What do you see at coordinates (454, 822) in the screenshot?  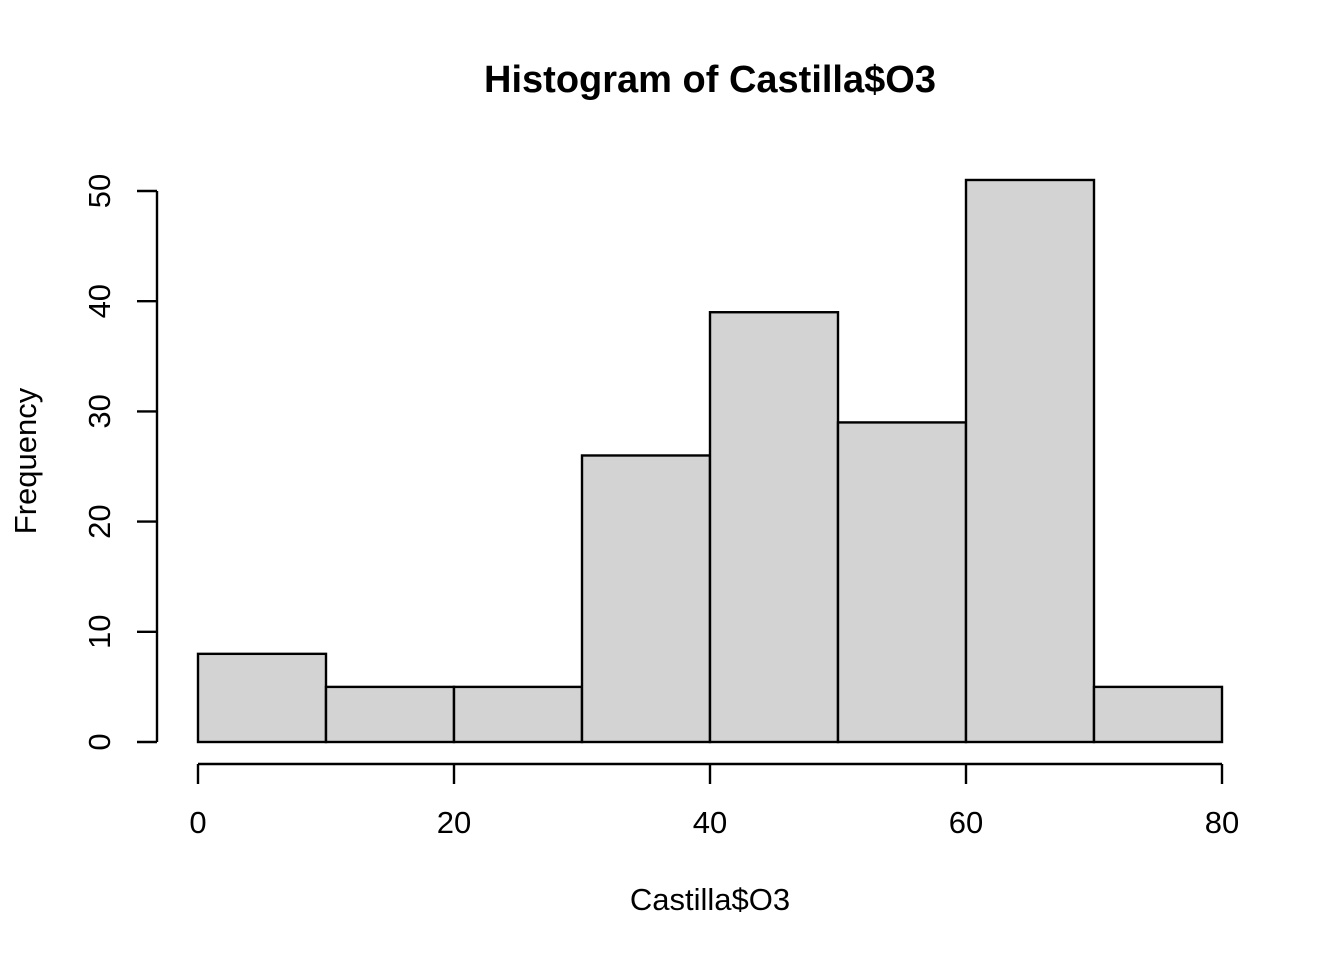 I see `x-tick-label-20: 20` at bounding box center [454, 822].